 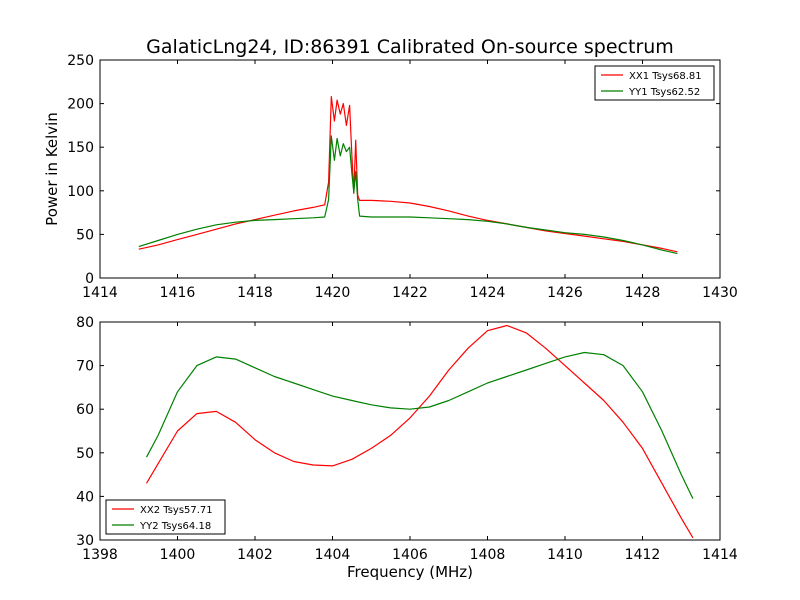 I want to click on y-tick-label: 0, so click(x=89, y=279).